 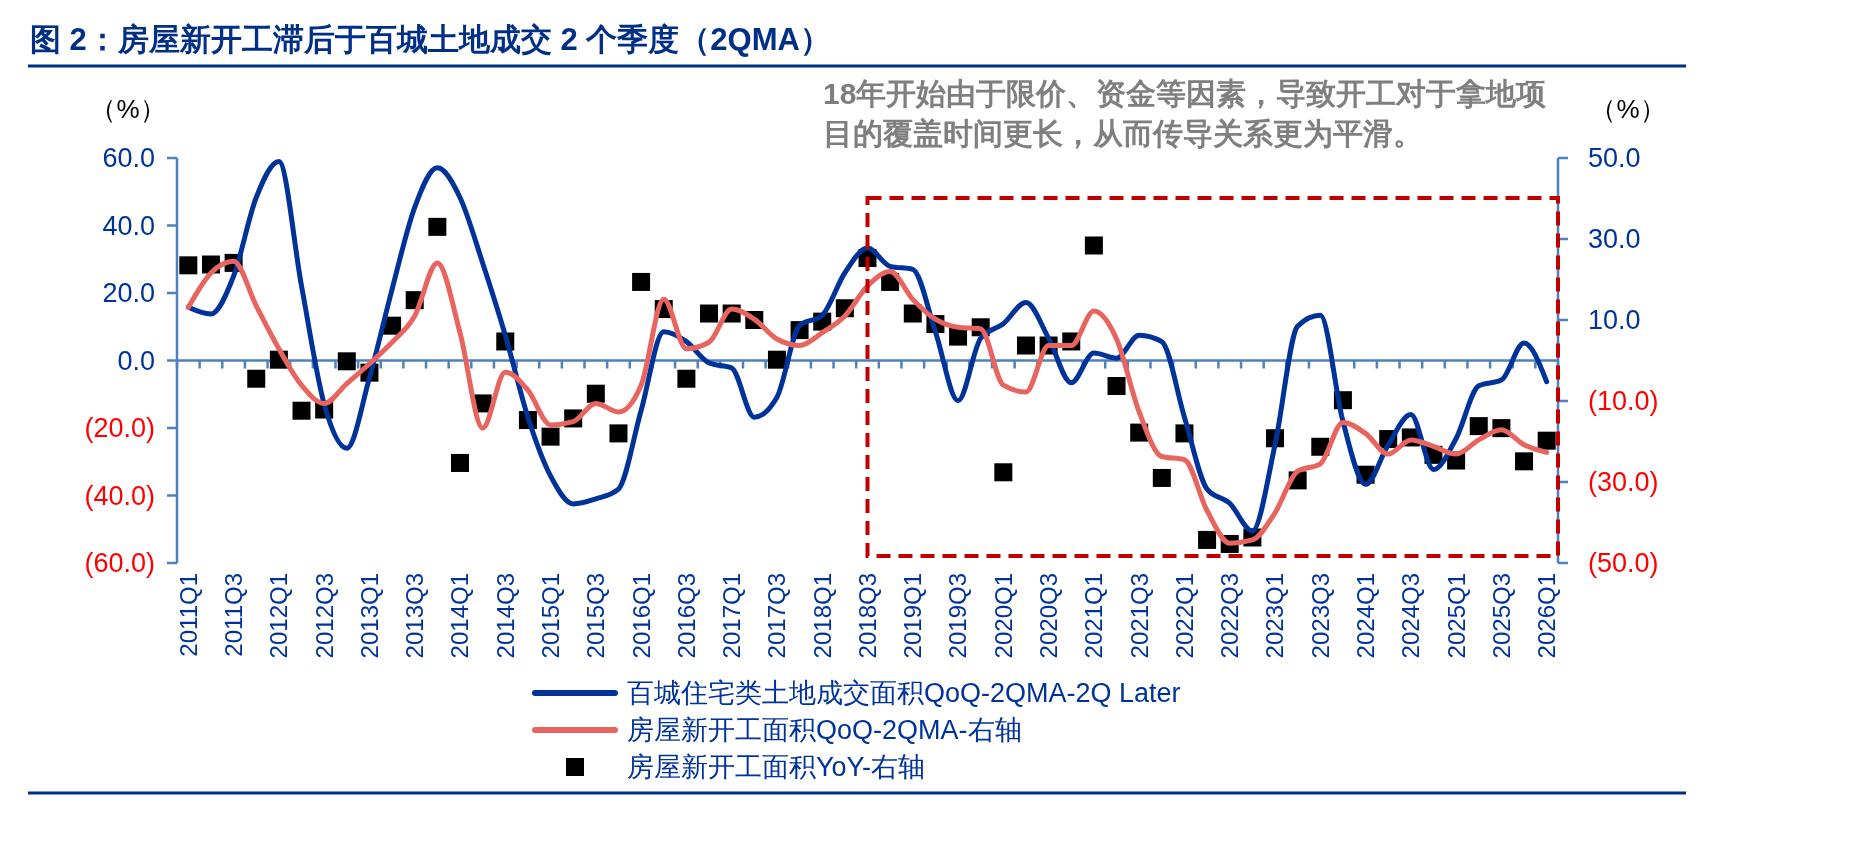 I want to click on x-tick-label: 2023Q1, so click(x=1275, y=616).